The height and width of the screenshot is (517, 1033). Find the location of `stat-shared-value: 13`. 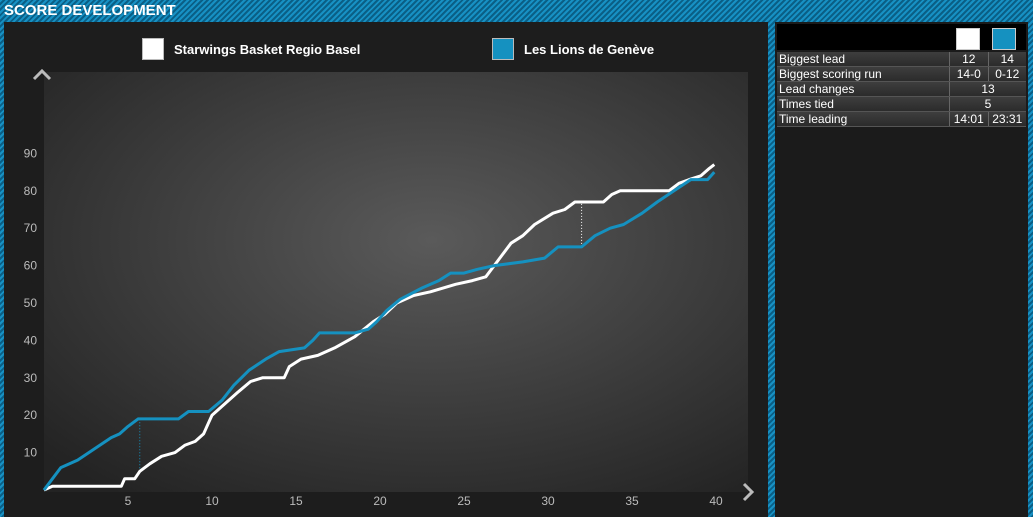

stat-shared-value: 13 is located at coordinates (987, 89).